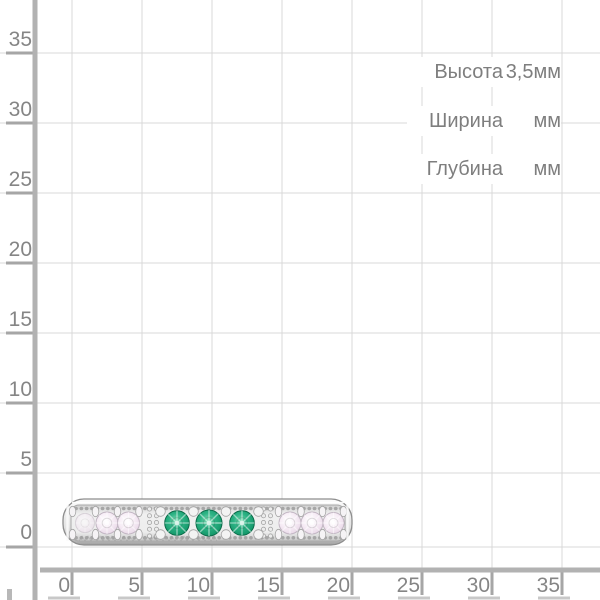 The width and height of the screenshot is (600, 600). Describe the element at coordinates (317, 583) in the screenshot. I see `x-axis-ticks` at that location.